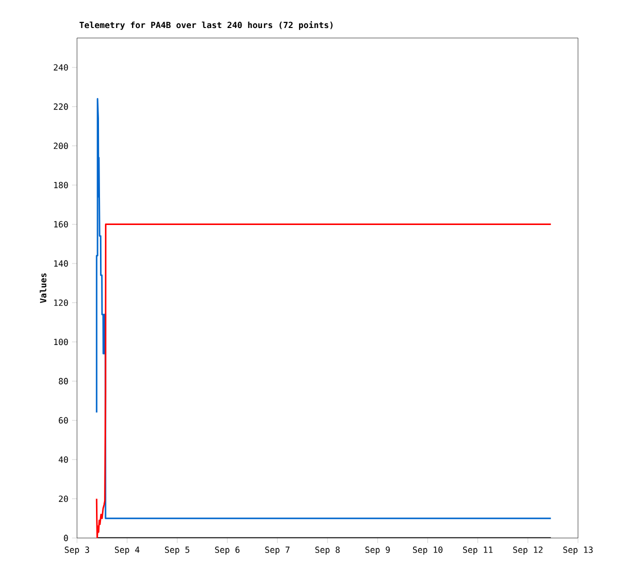 This screenshot has height=579, width=618. I want to click on x-tick-label: Sep 8, so click(327, 550).